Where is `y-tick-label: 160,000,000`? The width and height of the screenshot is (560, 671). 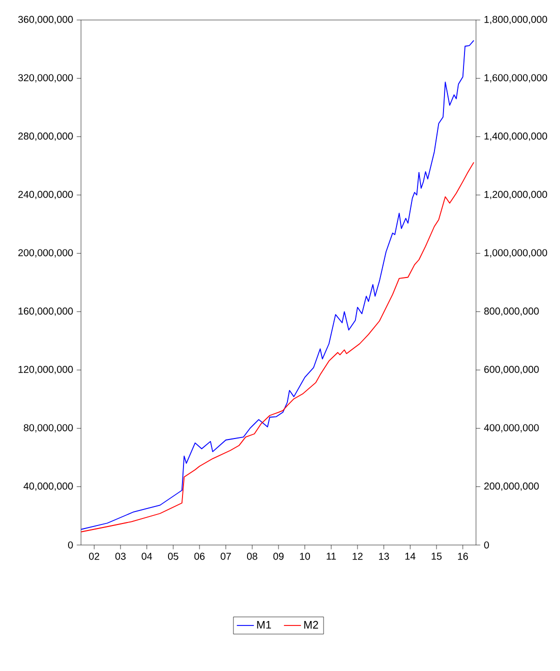
y-tick-label: 160,000,000 is located at coordinates (45, 312).